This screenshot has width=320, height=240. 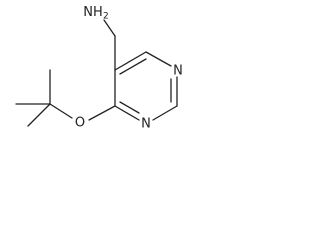 I want to click on amine-subscript: 2, so click(x=106, y=17).